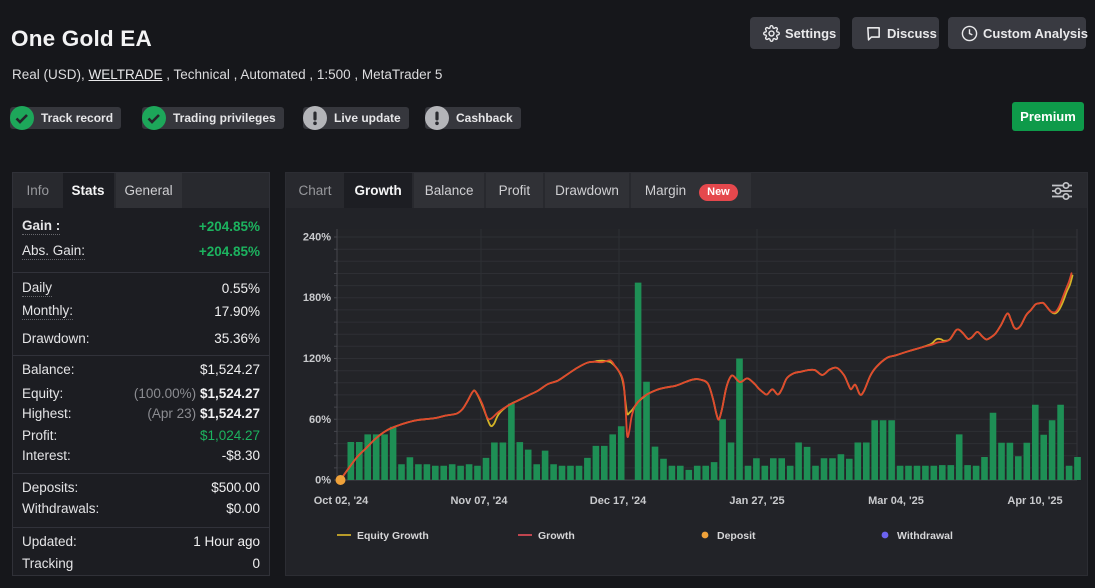 This screenshot has height=588, width=1095. What do you see at coordinates (556, 536) in the screenshot?
I see `svg-text: Growth` at bounding box center [556, 536].